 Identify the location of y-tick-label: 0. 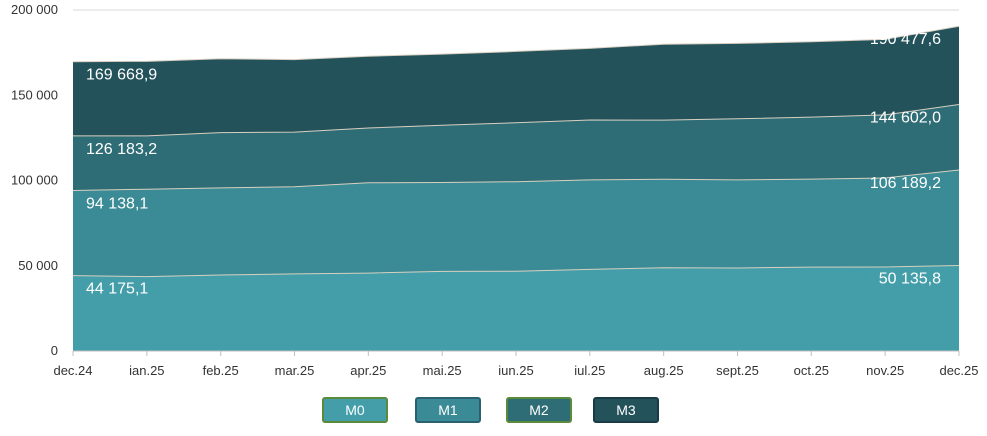
(54, 350).